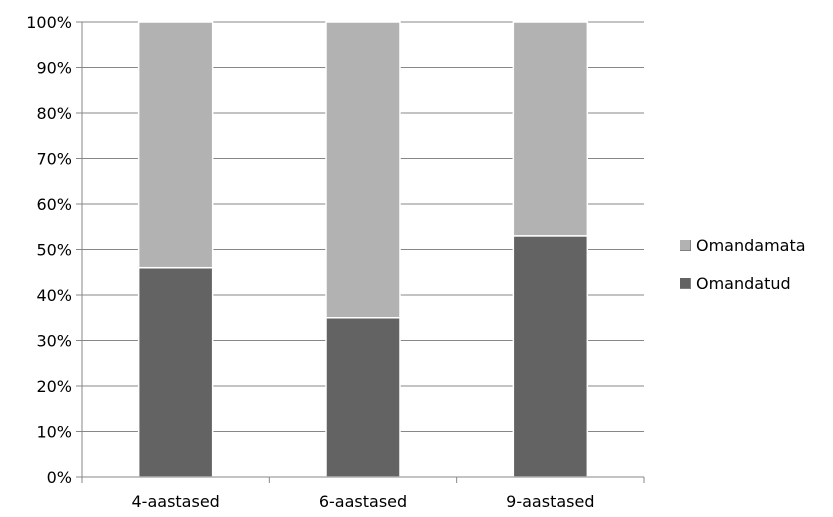 The height and width of the screenshot is (517, 833). I want to click on x-tick-label-9-aastased: 9-aastased, so click(550, 501).